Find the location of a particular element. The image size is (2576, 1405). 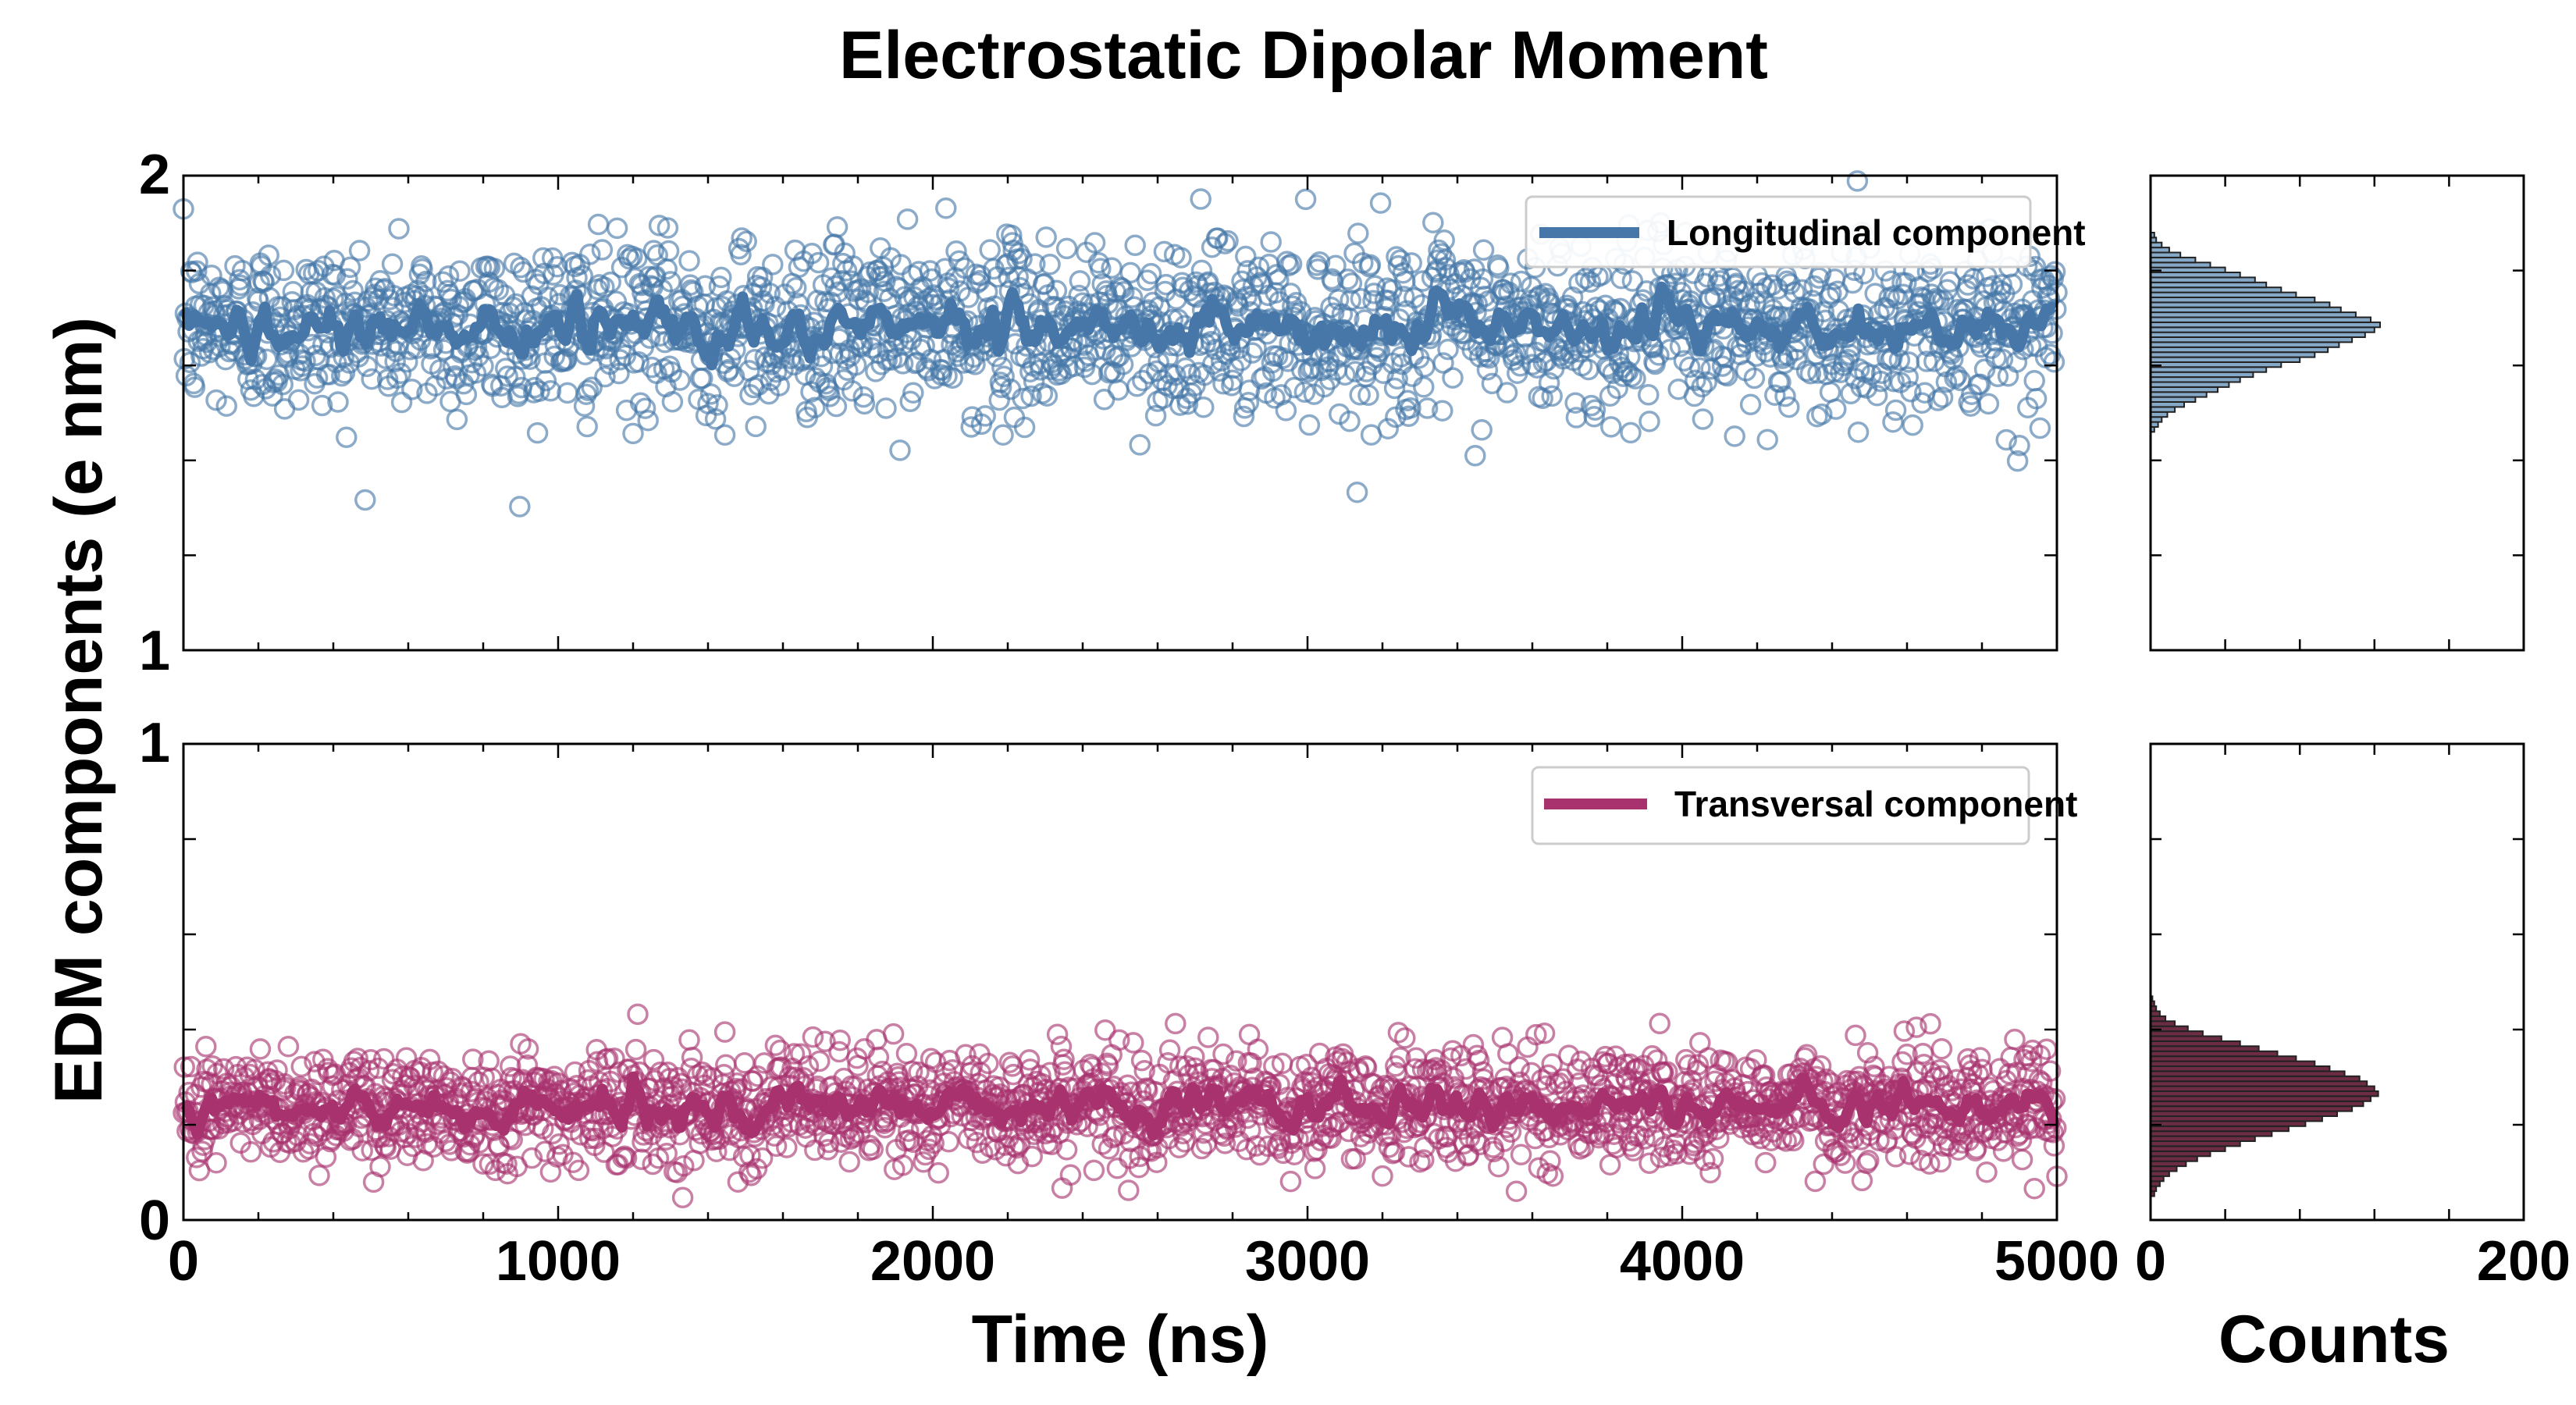

counts-tick-label-200: 200 is located at coordinates (2524, 1261).